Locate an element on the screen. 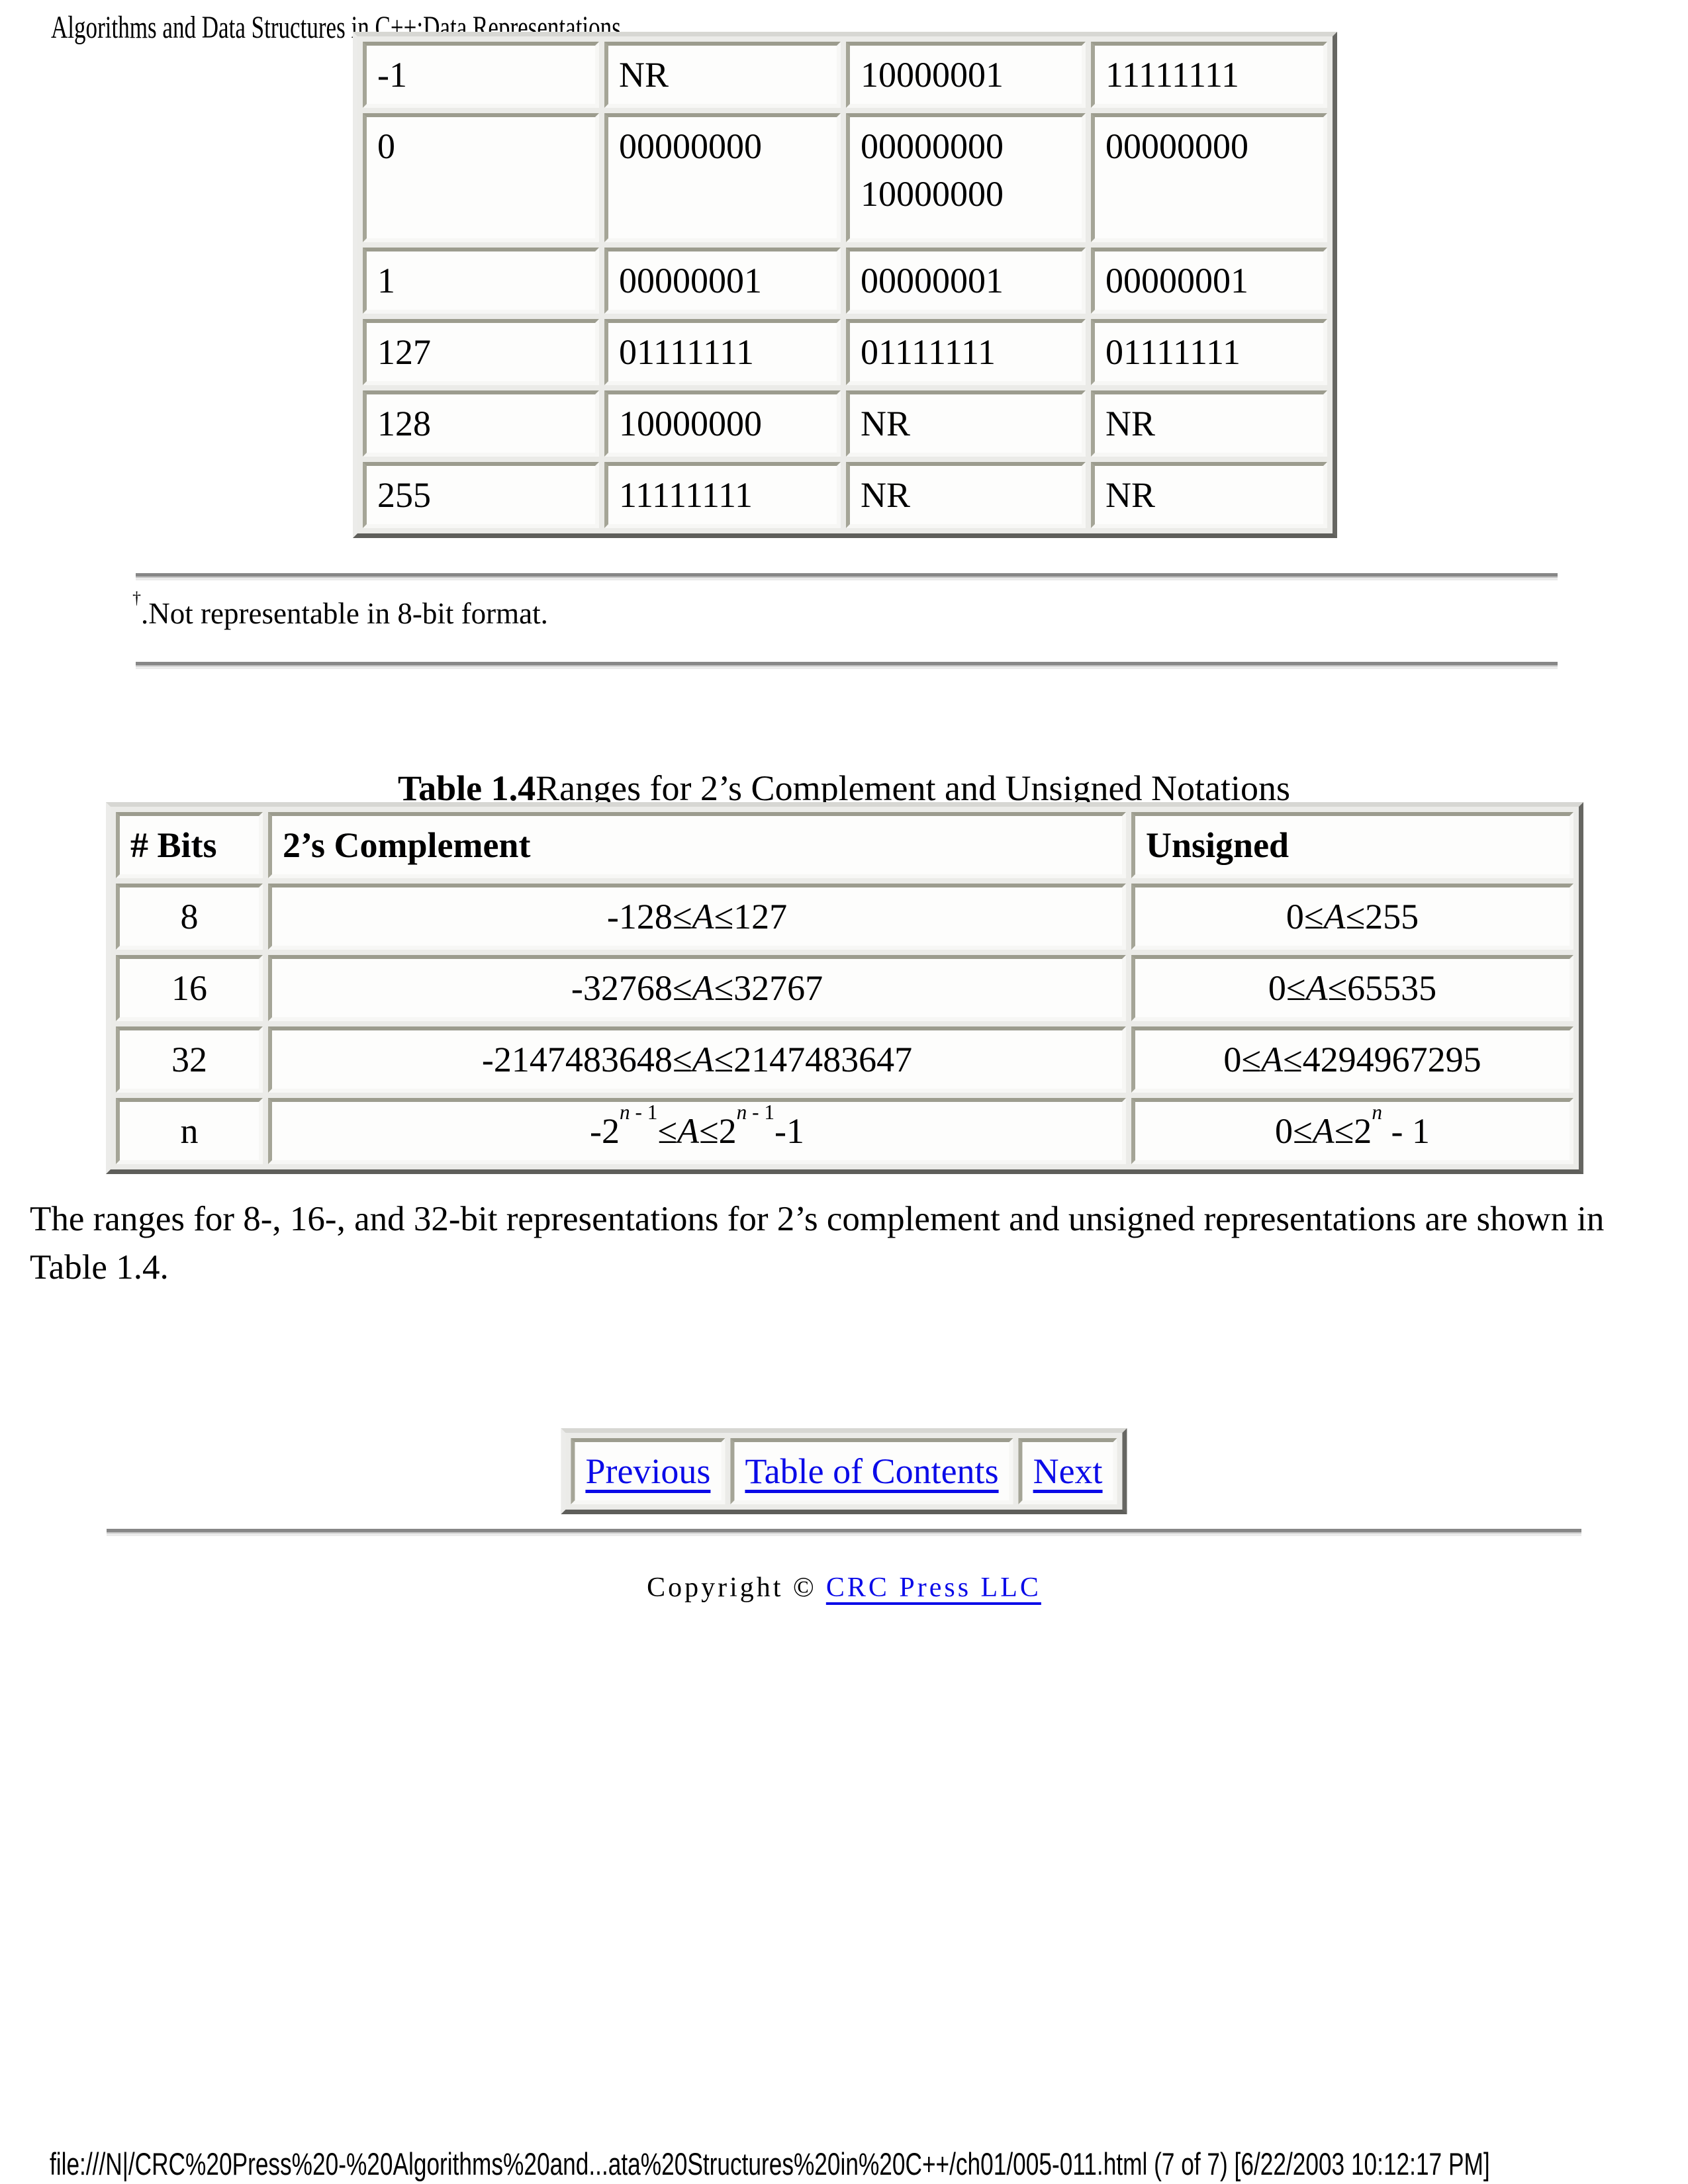 The image size is (1688, 2184). table-cell: 00000000 10000000 is located at coordinates (966, 177).